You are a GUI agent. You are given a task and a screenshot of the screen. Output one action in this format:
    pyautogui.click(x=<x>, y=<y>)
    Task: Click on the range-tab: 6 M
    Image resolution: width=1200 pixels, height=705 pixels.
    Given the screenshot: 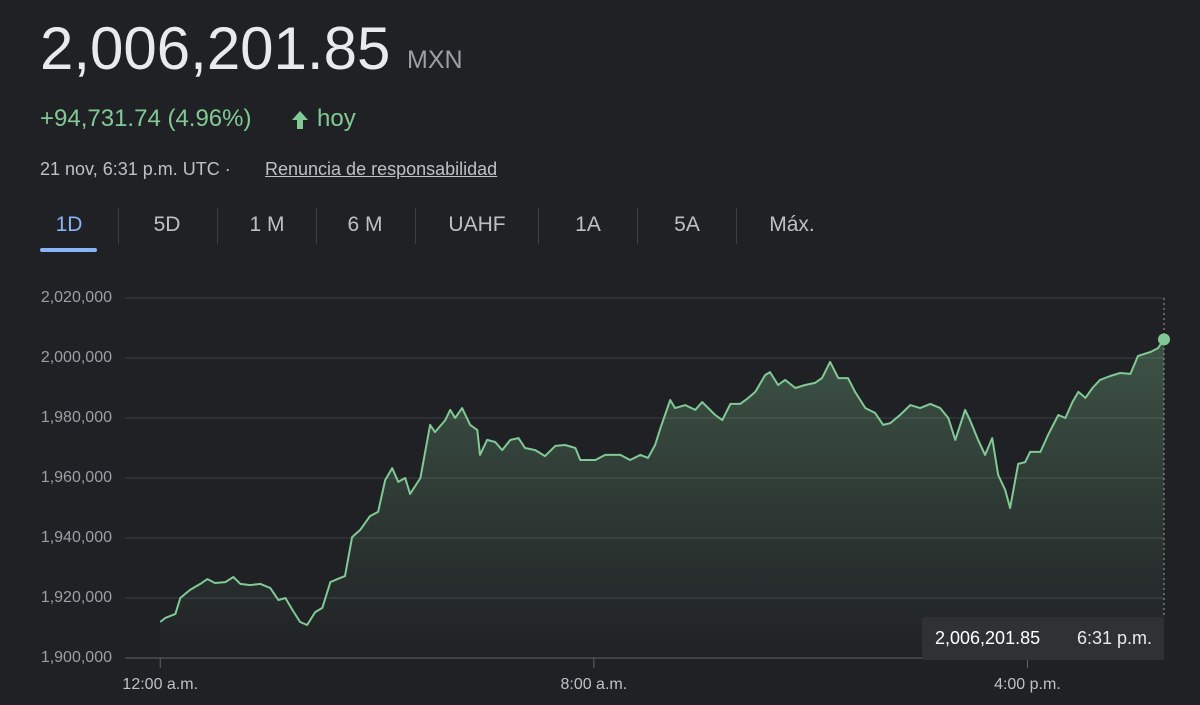 What is the action you would take?
    pyautogui.click(x=365, y=224)
    